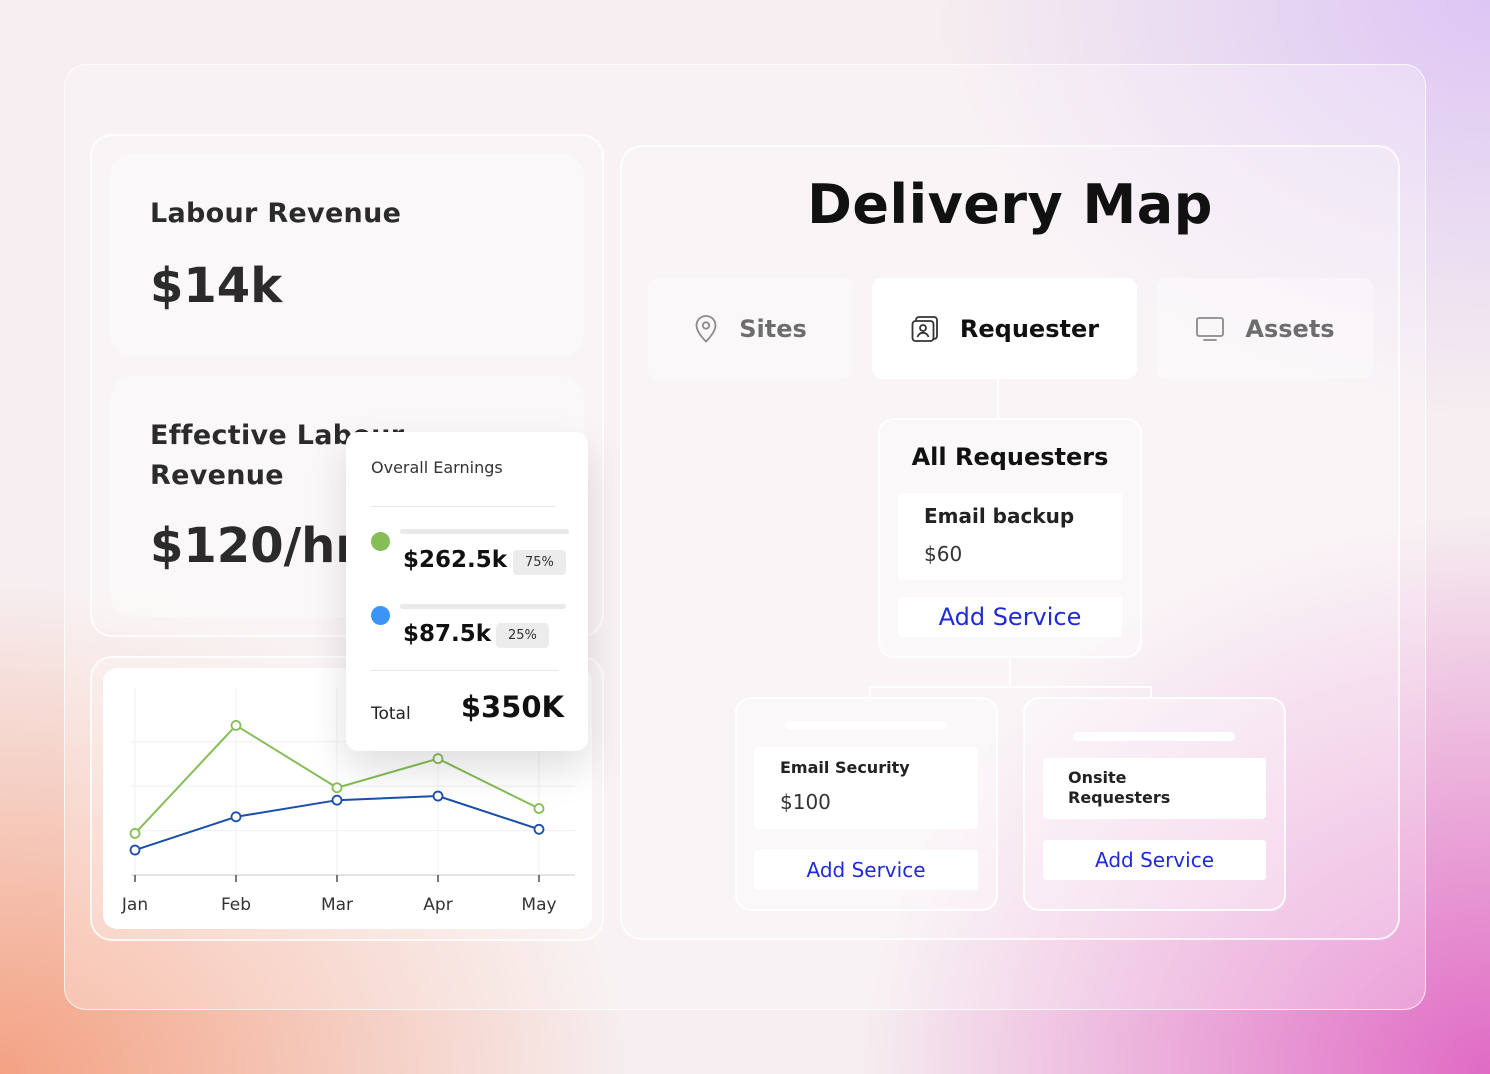  I want to click on x-tick-label: Mar, so click(337, 905).